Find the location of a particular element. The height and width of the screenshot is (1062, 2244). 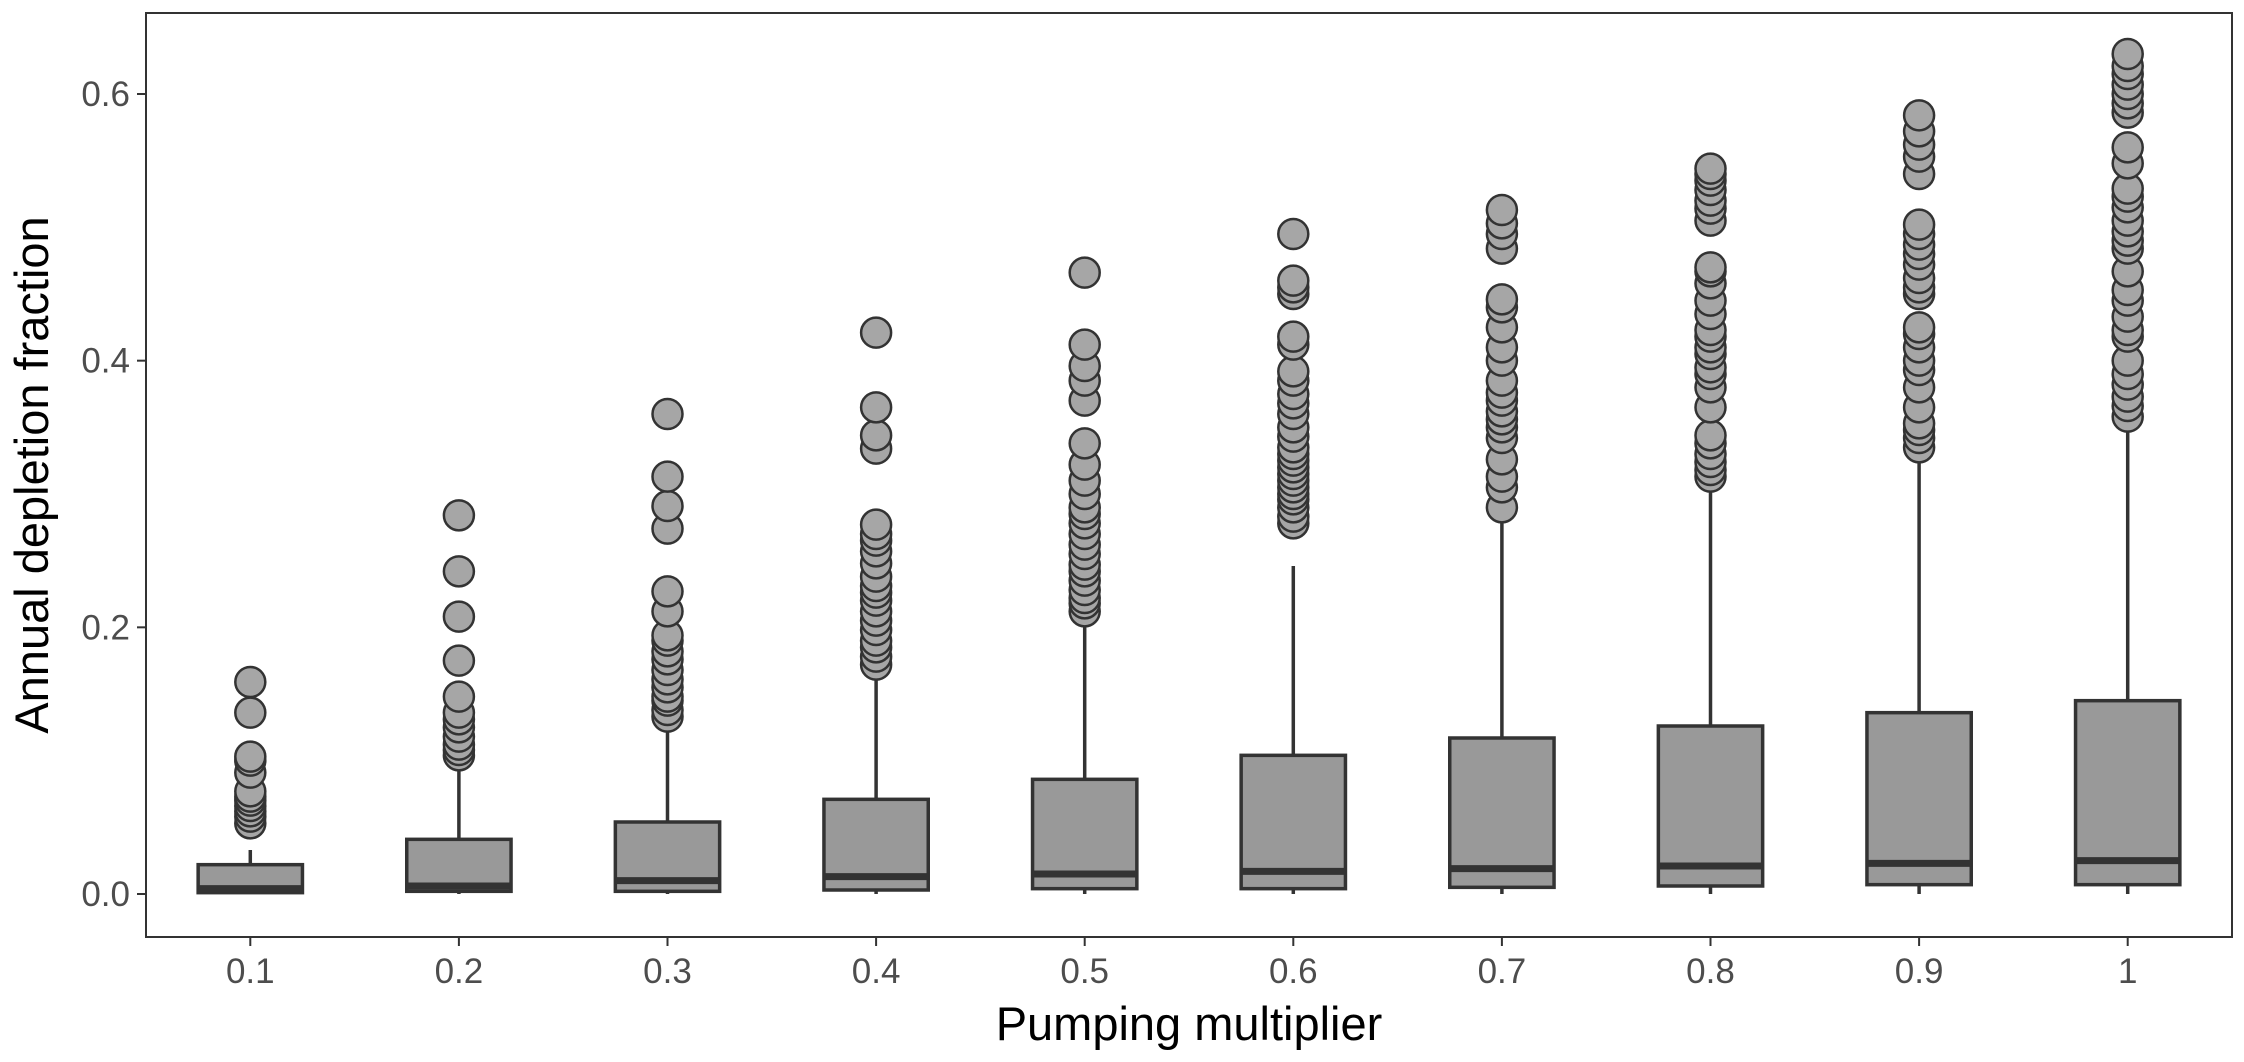

x-tick-label: 0.2 is located at coordinates (459, 971).